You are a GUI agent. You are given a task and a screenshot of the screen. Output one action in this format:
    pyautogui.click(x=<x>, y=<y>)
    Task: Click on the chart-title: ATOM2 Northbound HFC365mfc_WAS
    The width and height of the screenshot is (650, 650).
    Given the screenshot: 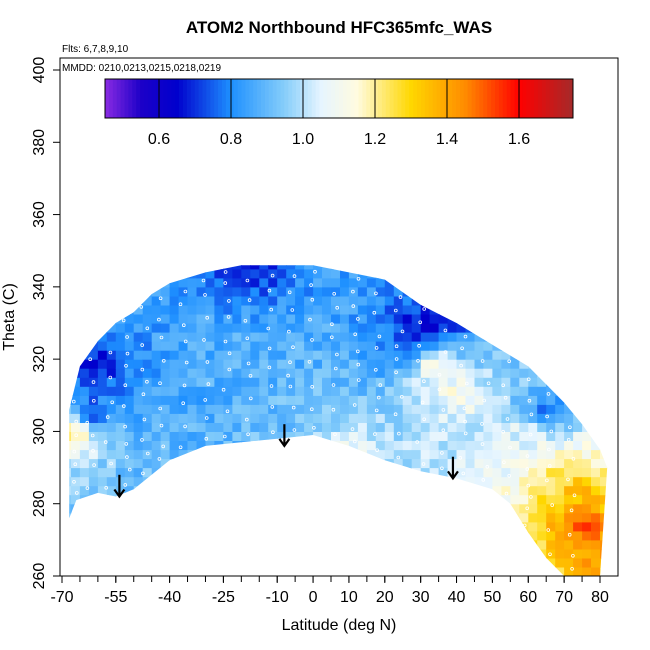 What is the action you would take?
    pyautogui.click(x=339, y=27)
    